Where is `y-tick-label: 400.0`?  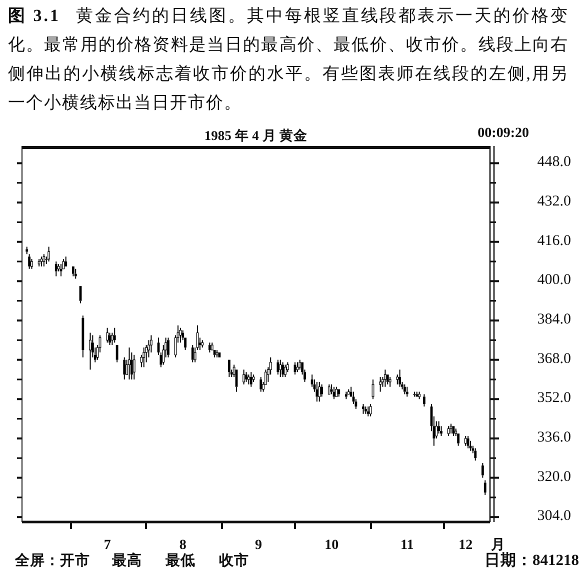
y-tick-label: 400.0 is located at coordinates (554, 280).